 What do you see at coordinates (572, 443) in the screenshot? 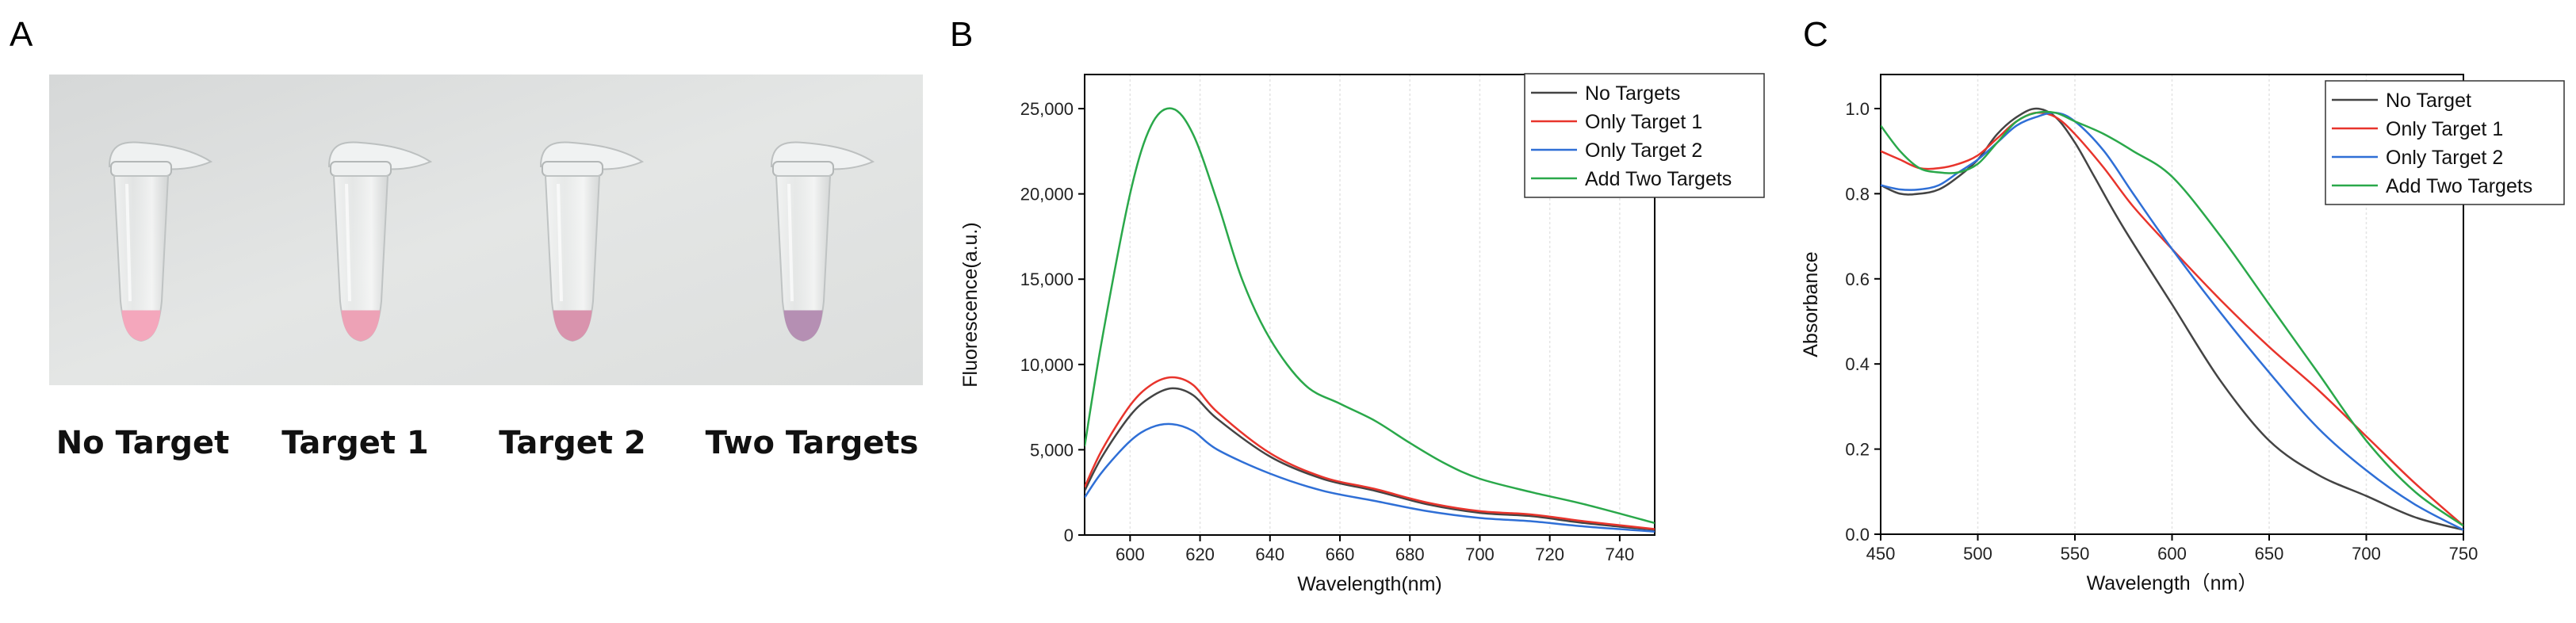
I see `tube-label-target-2: Target 2` at bounding box center [572, 443].